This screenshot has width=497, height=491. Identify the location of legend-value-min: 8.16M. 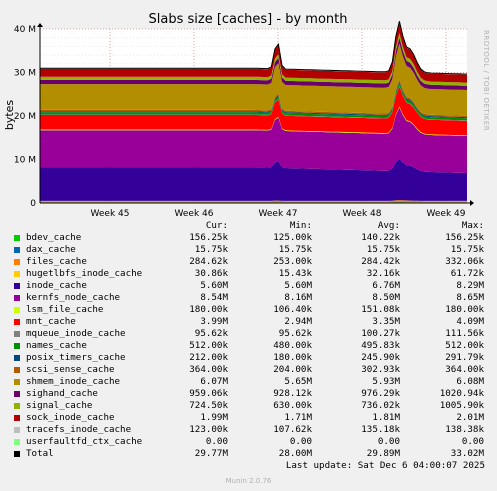
(298, 297).